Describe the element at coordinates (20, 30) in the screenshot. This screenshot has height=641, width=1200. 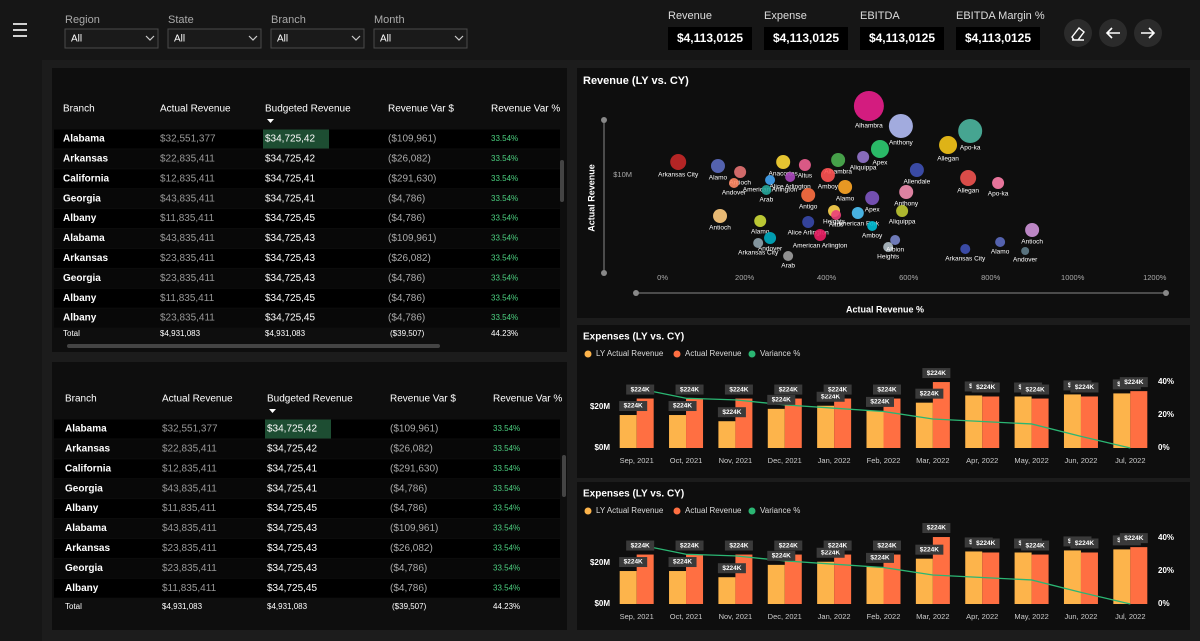
I see `menu-icon` at that location.